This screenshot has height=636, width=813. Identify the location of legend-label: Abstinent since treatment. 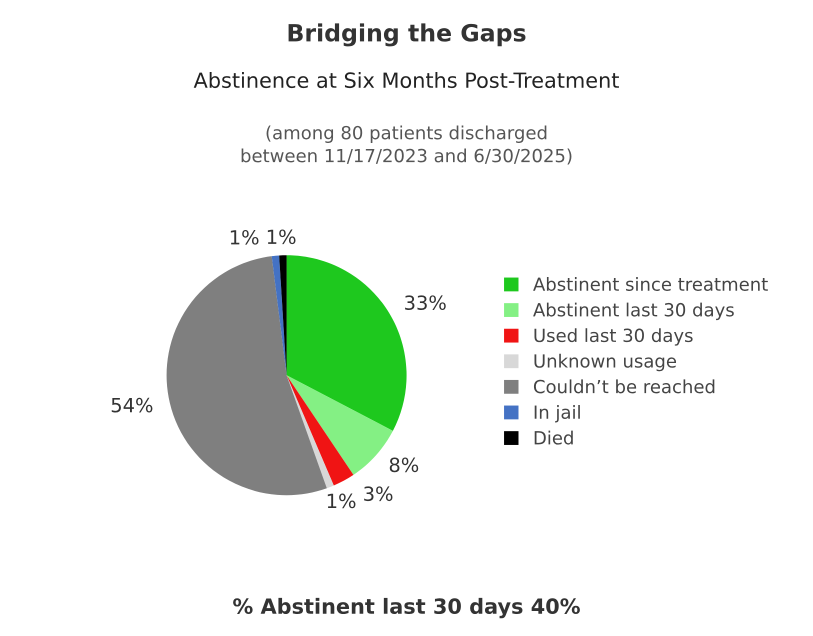
(650, 284).